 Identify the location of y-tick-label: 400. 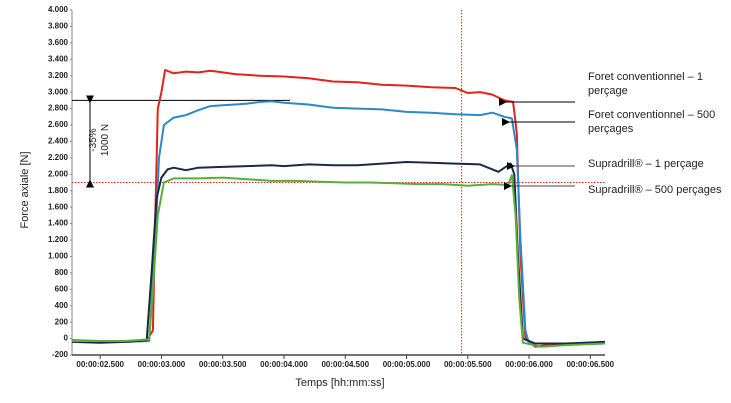
(62, 305).